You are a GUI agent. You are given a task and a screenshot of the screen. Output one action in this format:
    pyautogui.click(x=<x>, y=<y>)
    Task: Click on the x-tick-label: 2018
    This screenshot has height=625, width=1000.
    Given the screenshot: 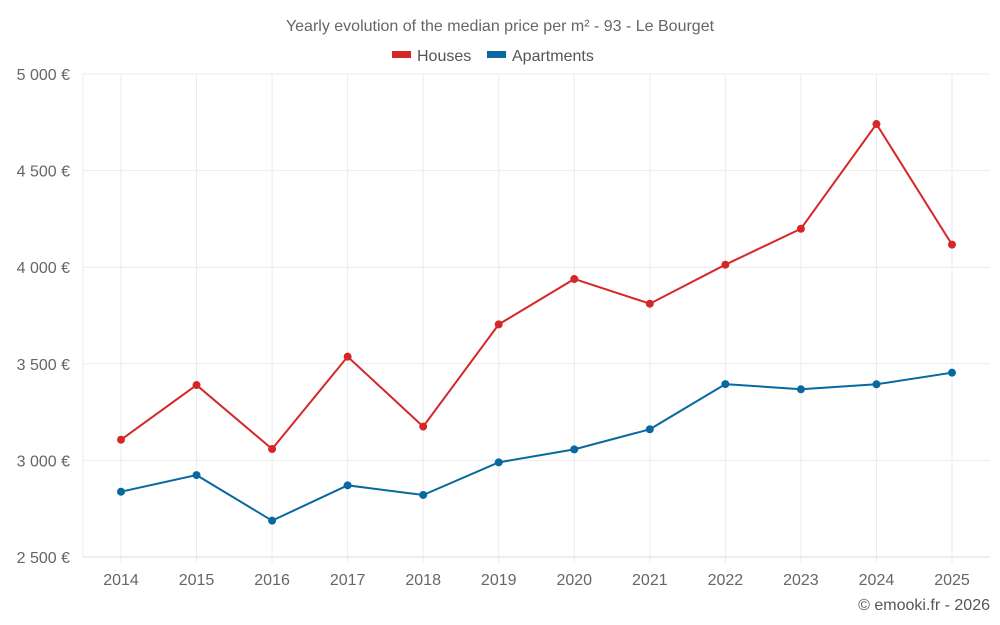 What is the action you would take?
    pyautogui.click(x=423, y=580)
    